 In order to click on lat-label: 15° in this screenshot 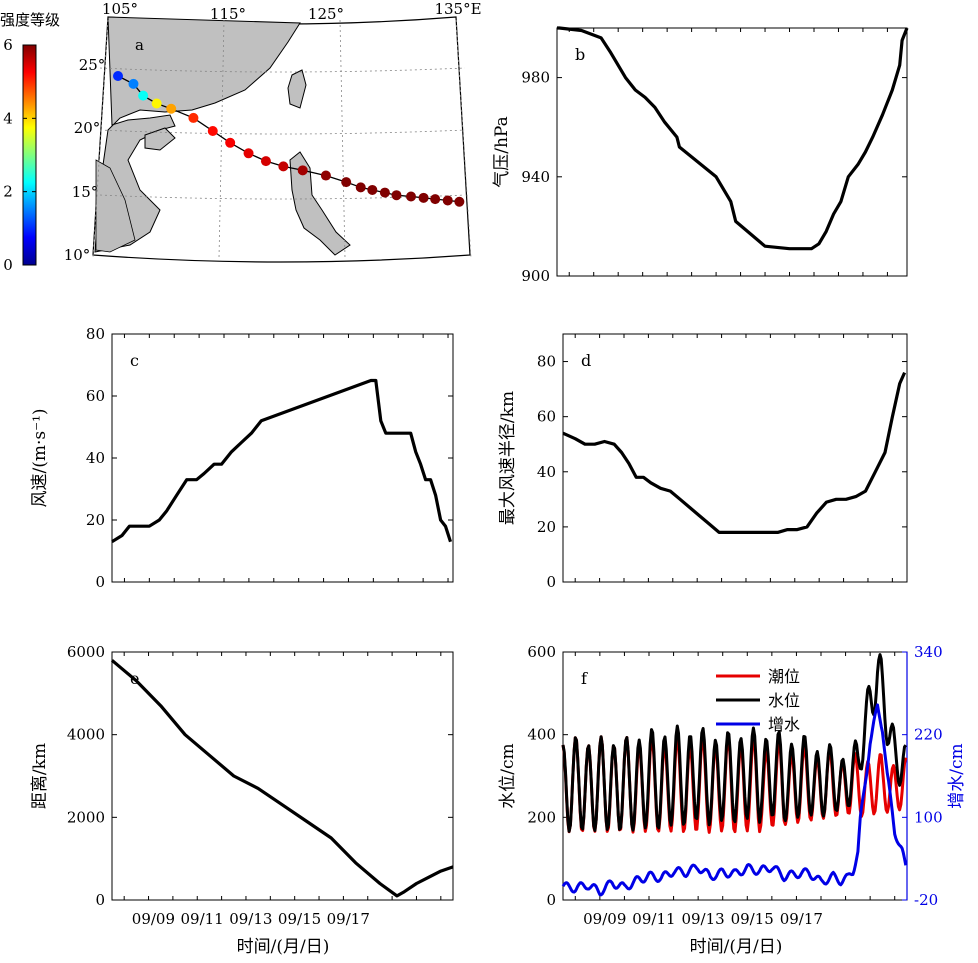, I will do `click(85, 192)`.